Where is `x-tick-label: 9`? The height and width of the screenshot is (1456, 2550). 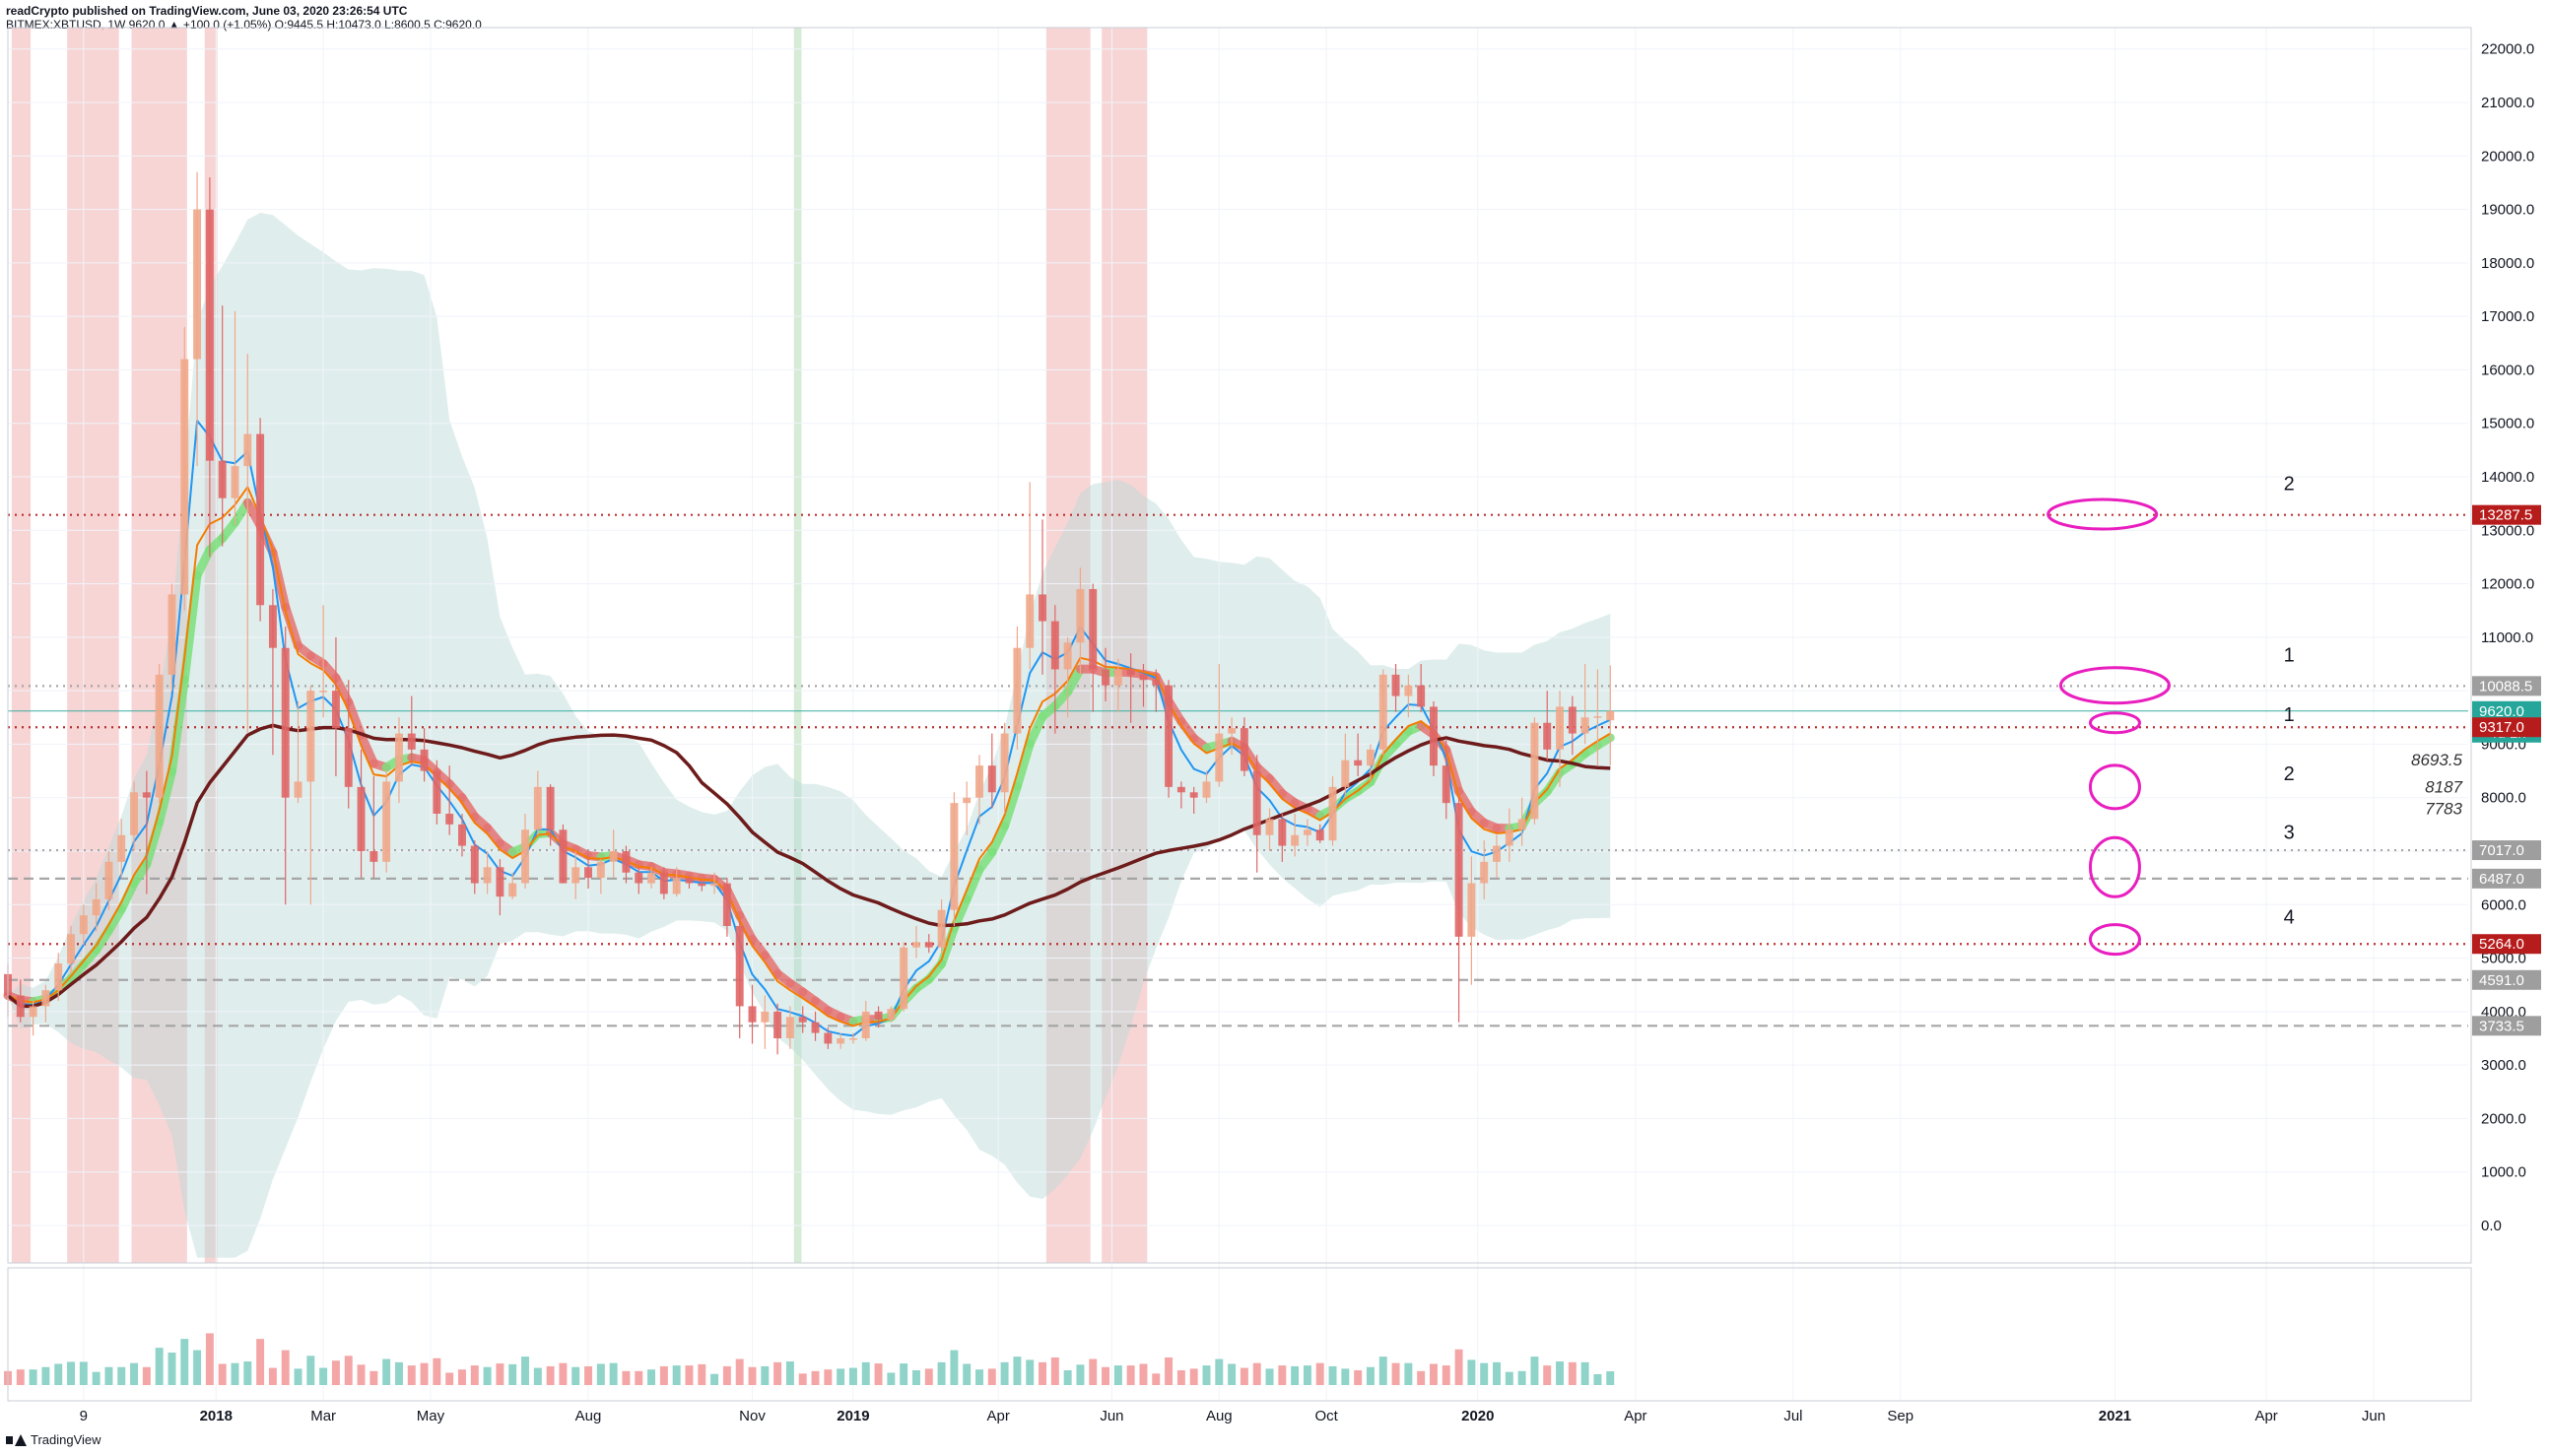 x-tick-label: 9 is located at coordinates (84, 1416).